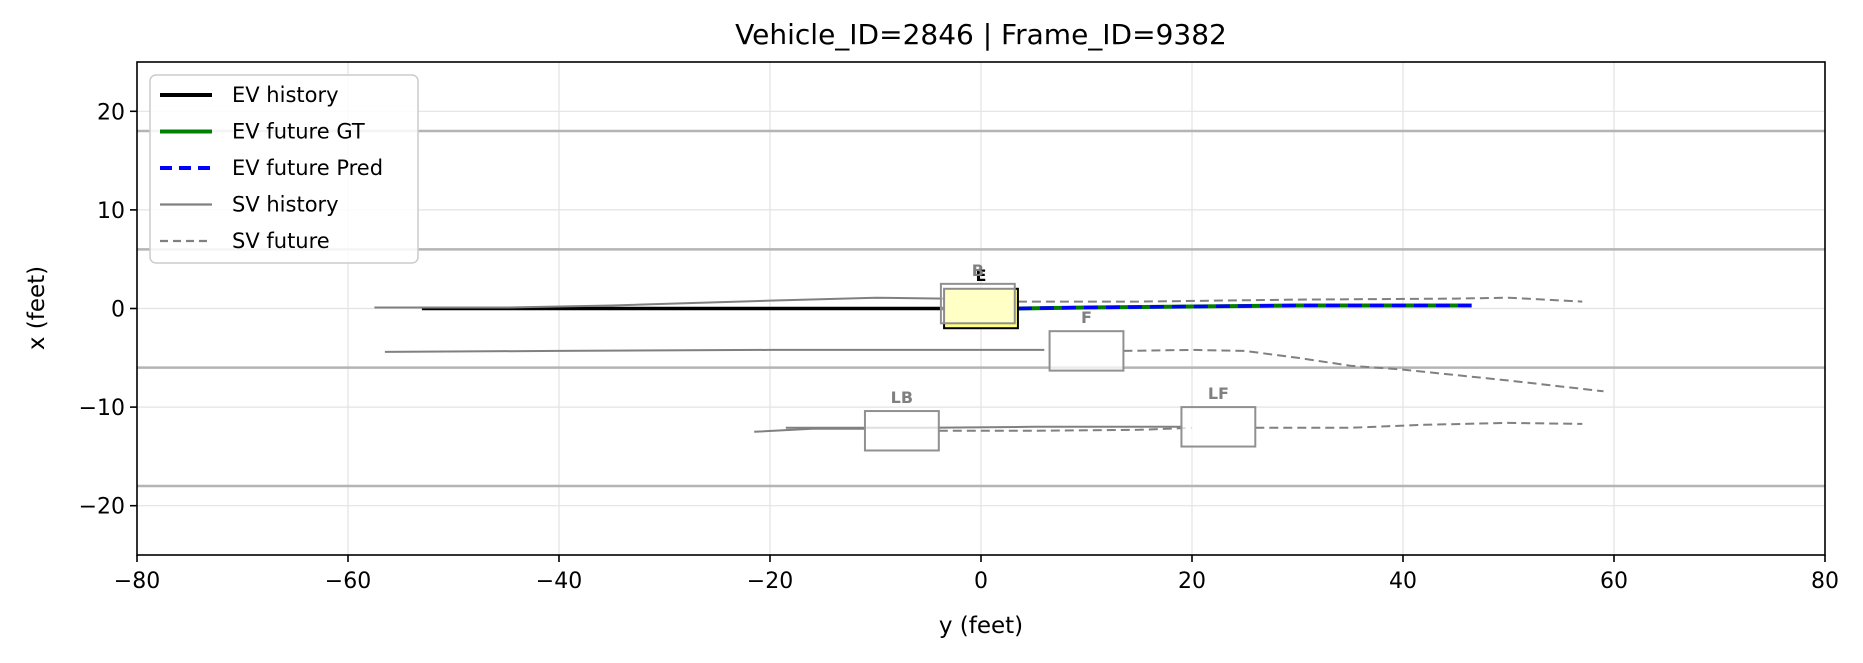 Image resolution: width=1863 pixels, height=663 pixels. Describe the element at coordinates (981, 581) in the screenshot. I see `x-tick-label: 0` at that location.